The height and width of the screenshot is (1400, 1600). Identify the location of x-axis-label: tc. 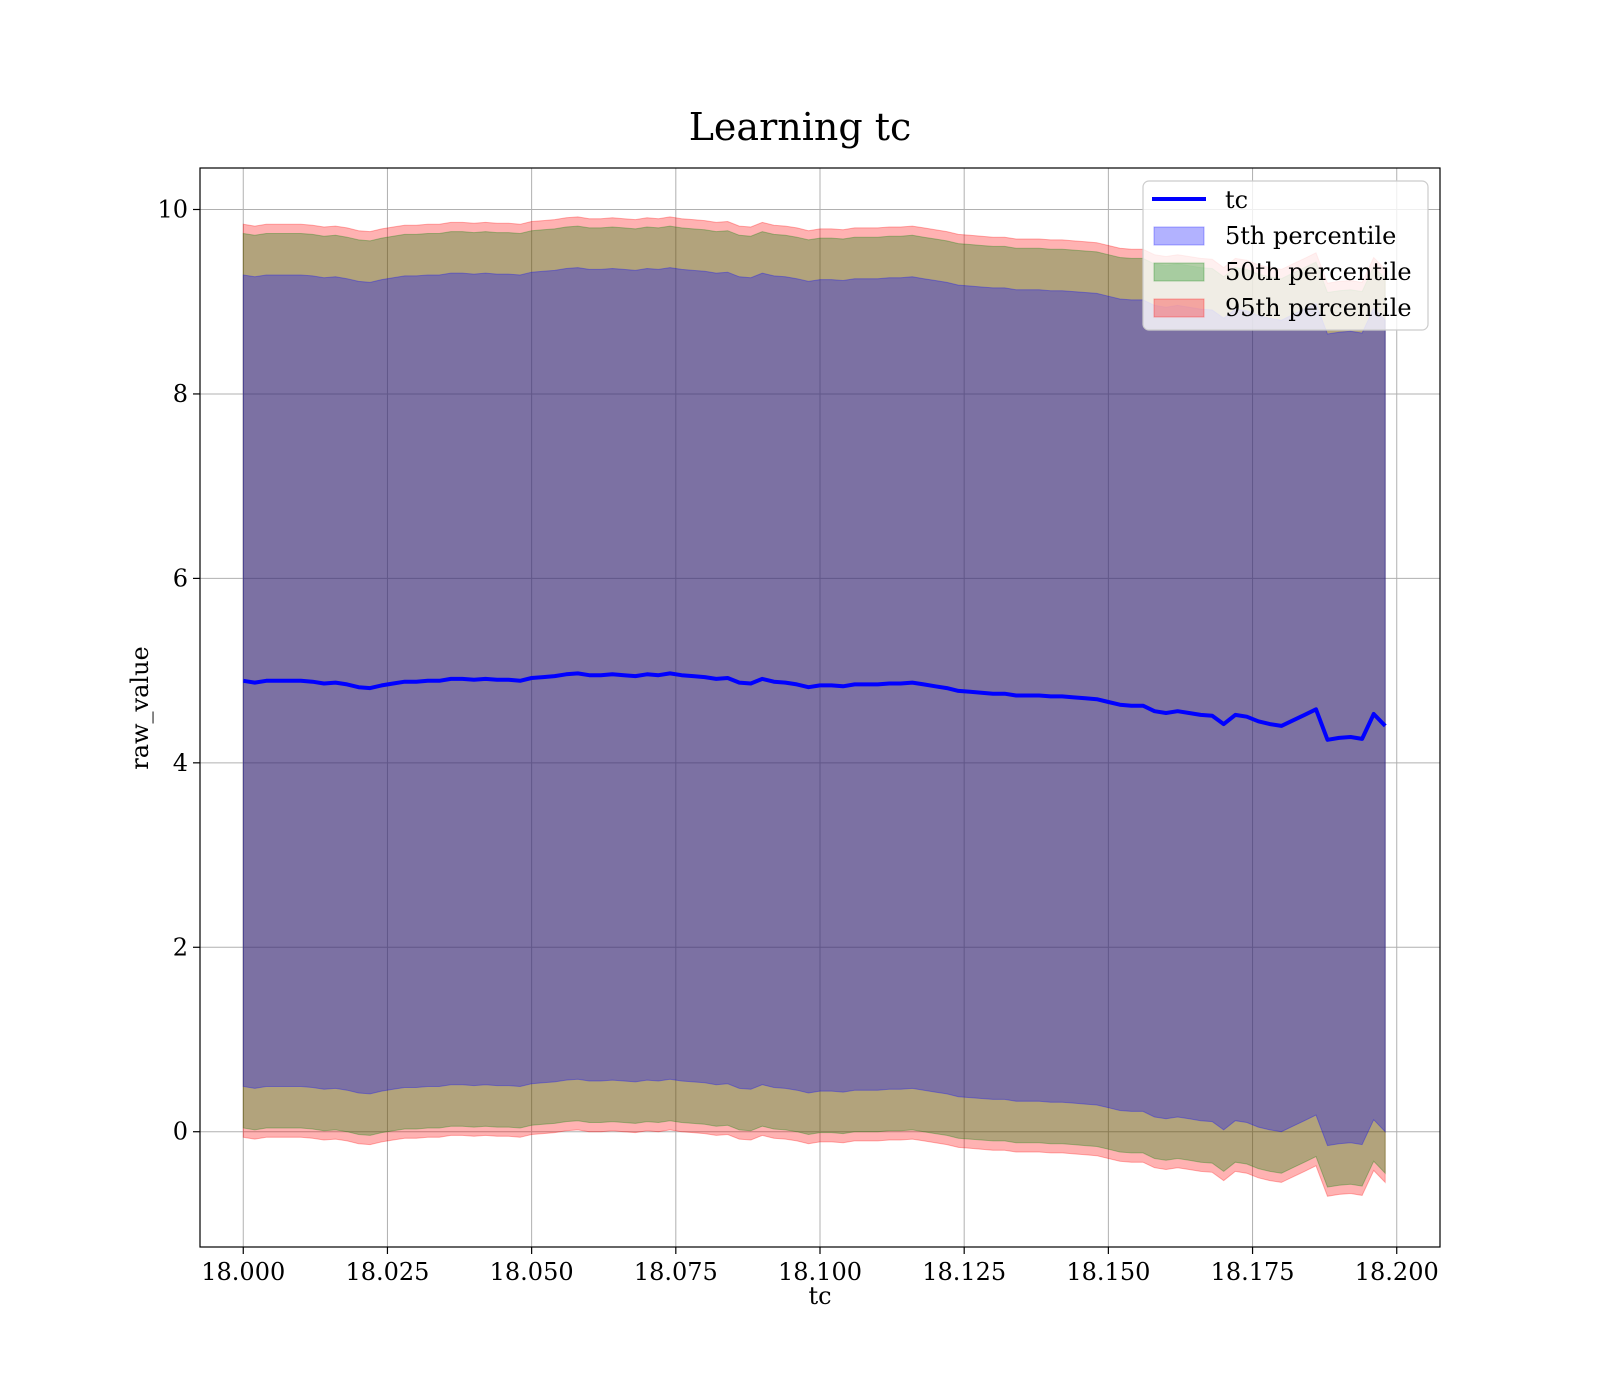
(819, 1296).